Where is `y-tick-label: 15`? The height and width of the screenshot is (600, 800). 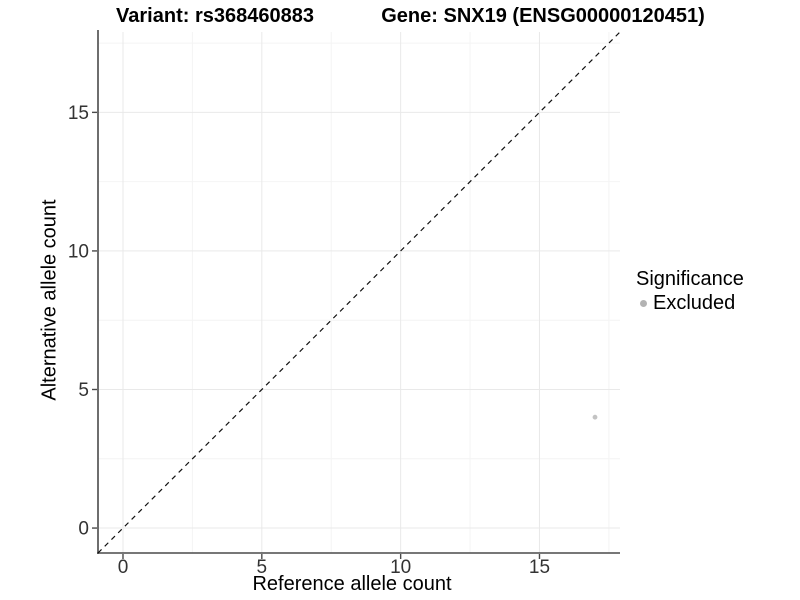
y-tick-label: 15 is located at coordinates (78, 113).